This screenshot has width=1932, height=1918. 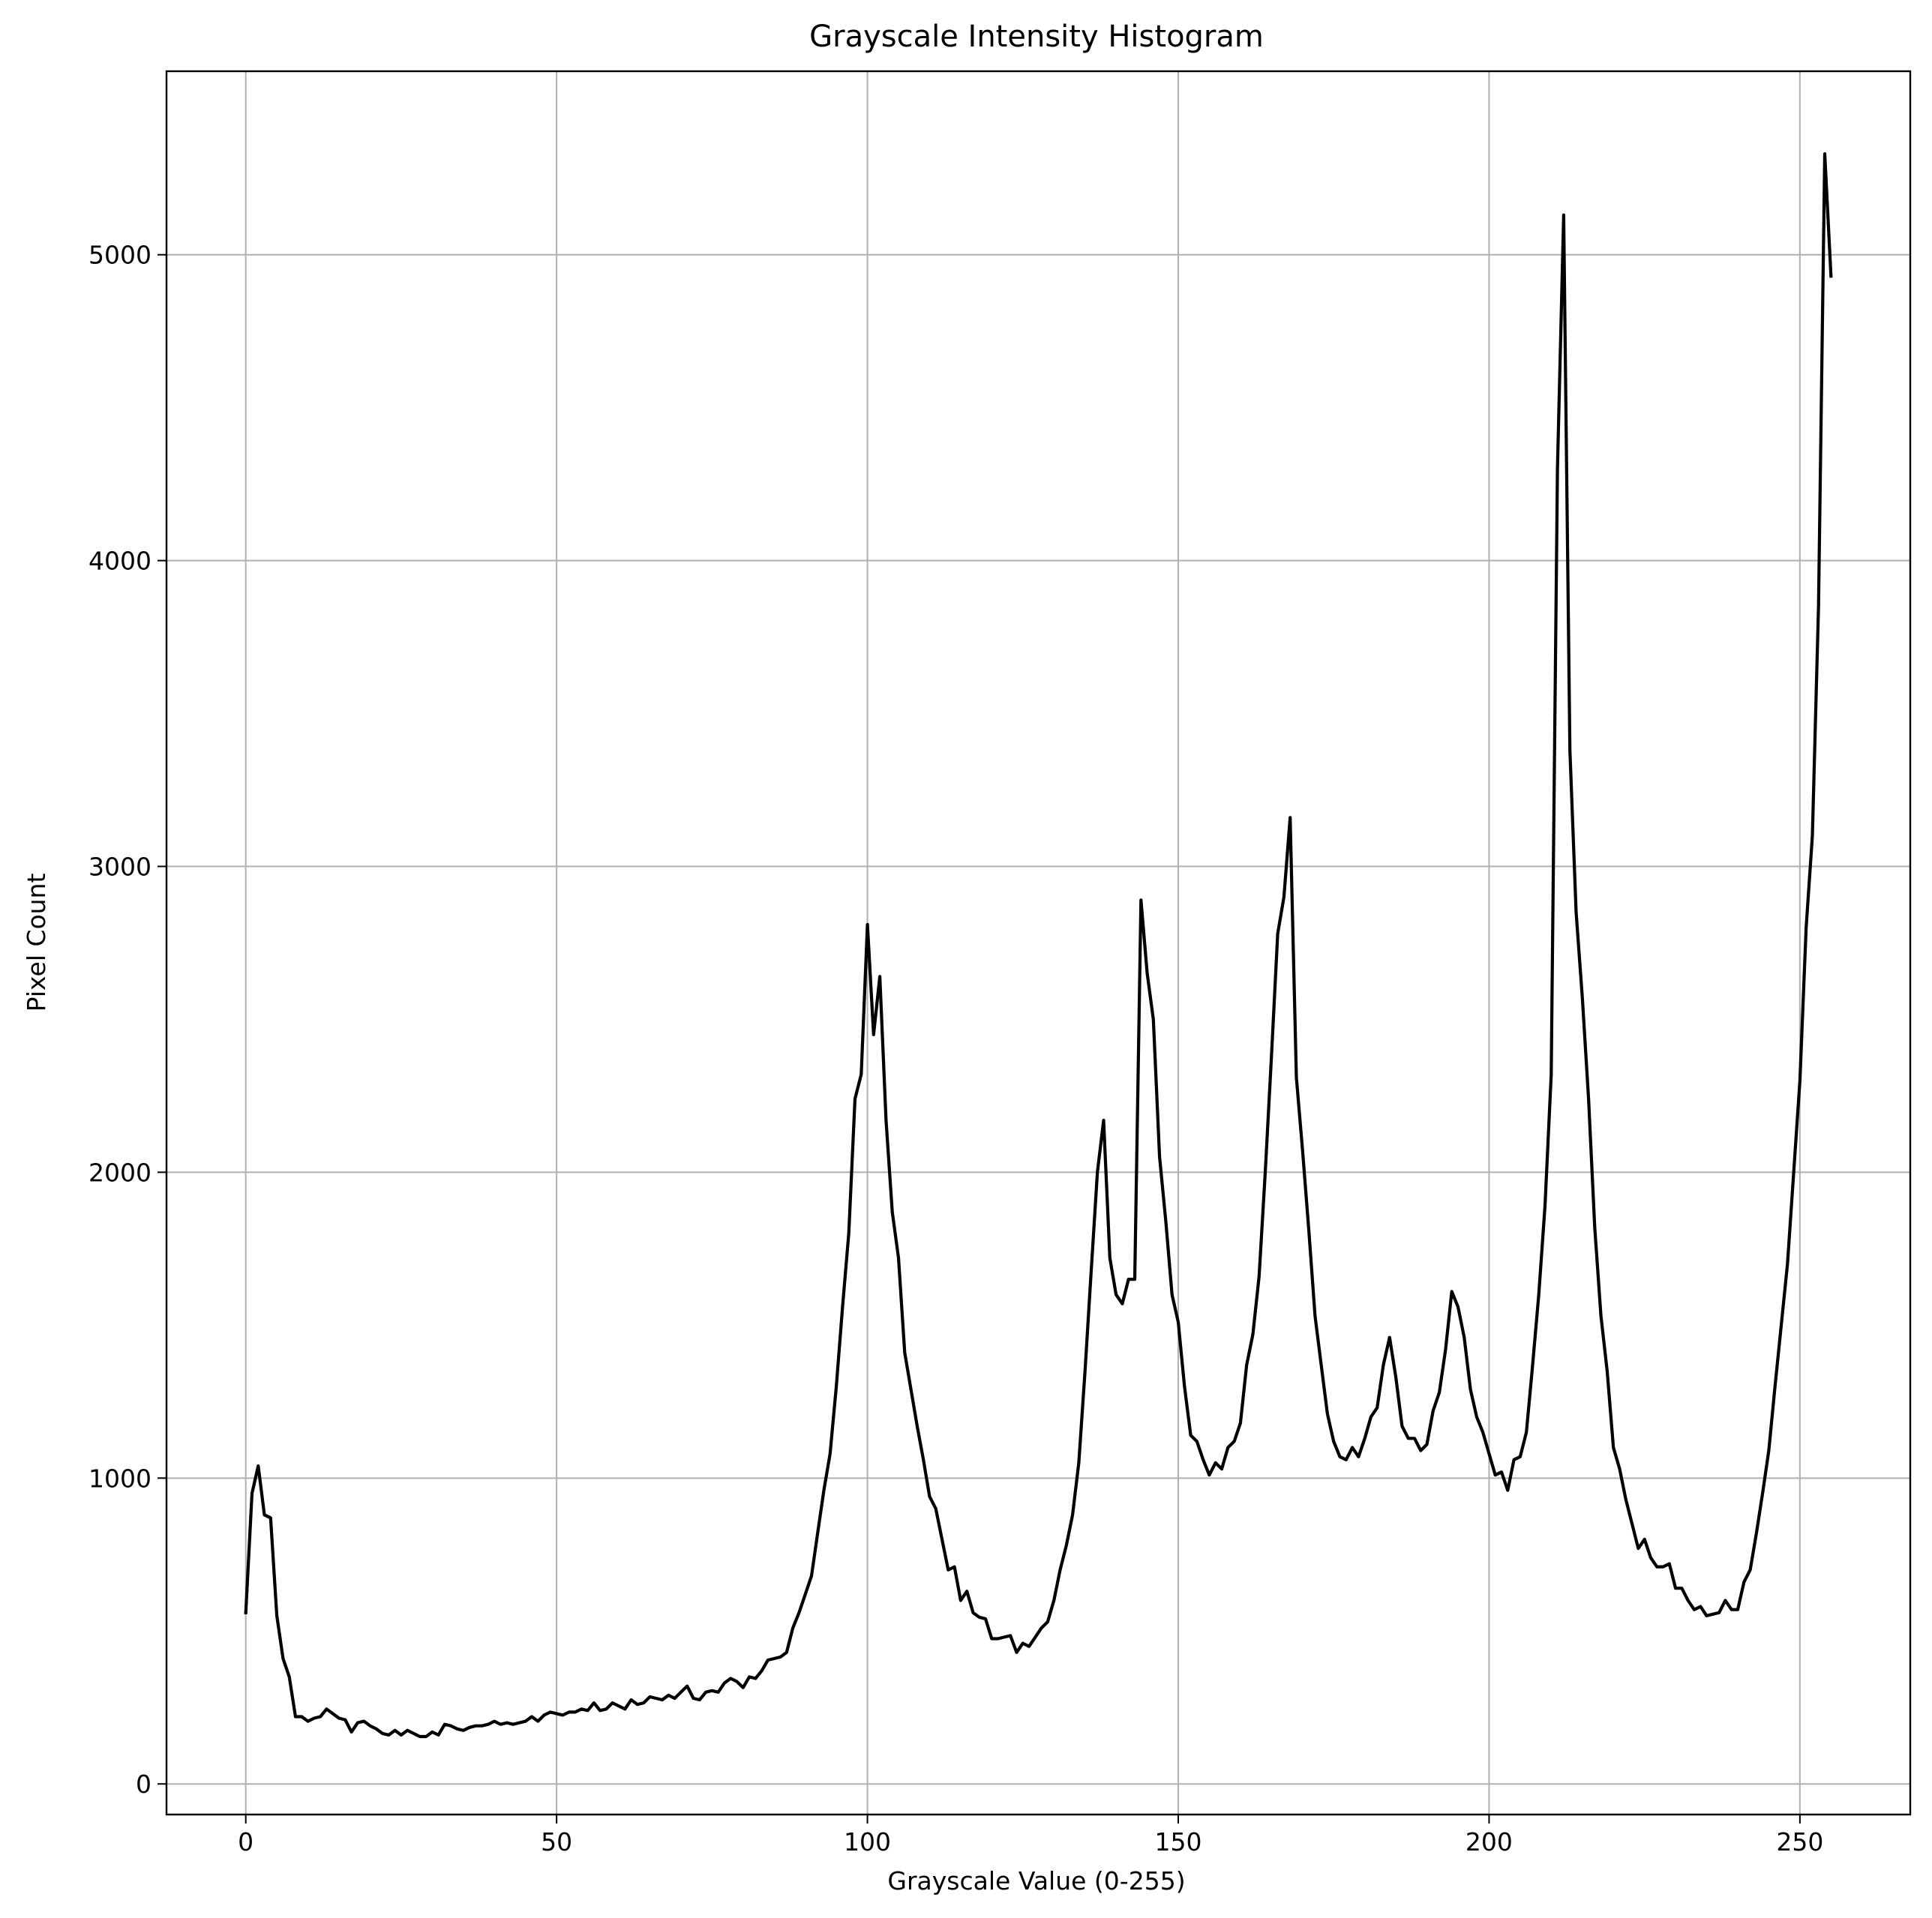 What do you see at coordinates (120, 1478) in the screenshot?
I see `y-tick-label: 1000` at bounding box center [120, 1478].